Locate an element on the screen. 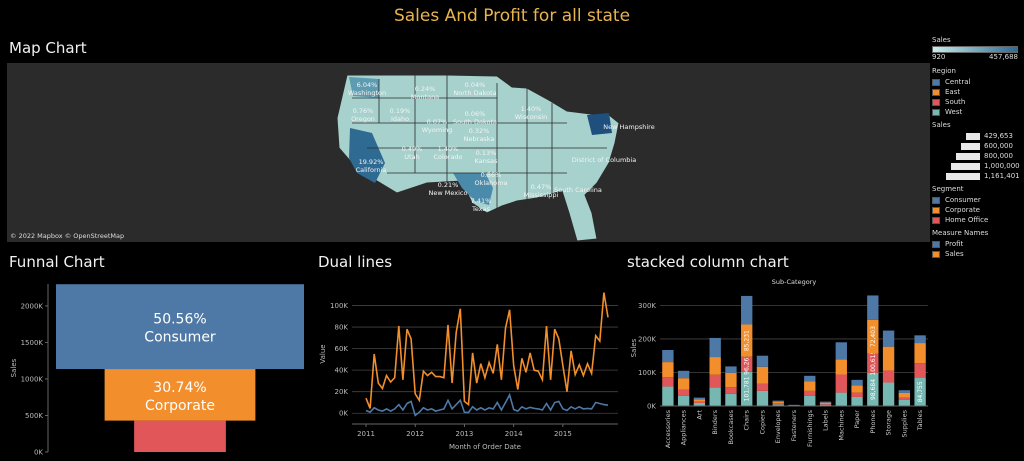 This screenshot has width=1024, height=461. stack-segment-labels-south is located at coordinates (825, 404).